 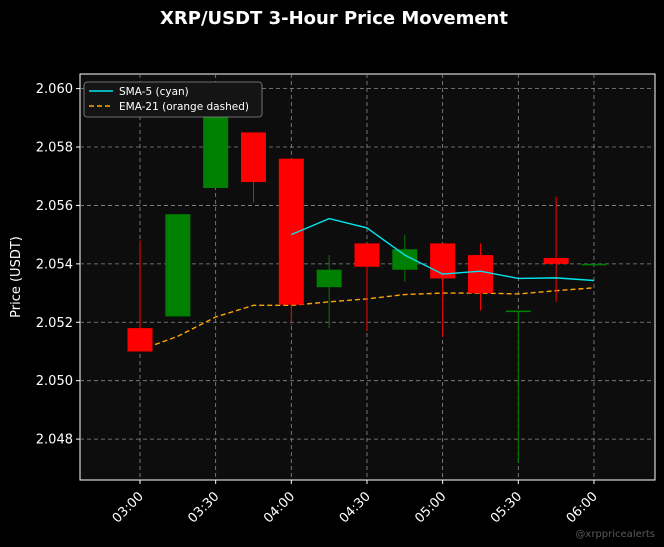 What do you see at coordinates (54, 264) in the screenshot?
I see `y-tick-label: 2.054` at bounding box center [54, 264].